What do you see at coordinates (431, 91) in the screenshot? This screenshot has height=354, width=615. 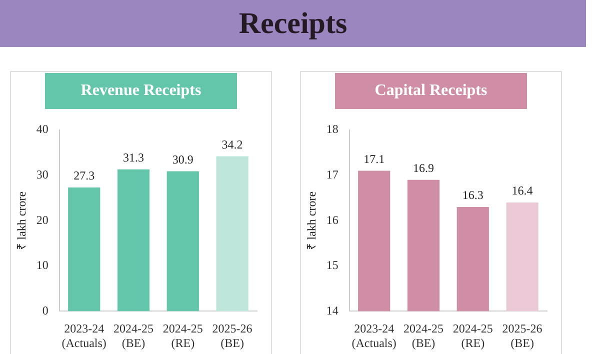 I see `chart-title: Capital Receipts` at bounding box center [431, 91].